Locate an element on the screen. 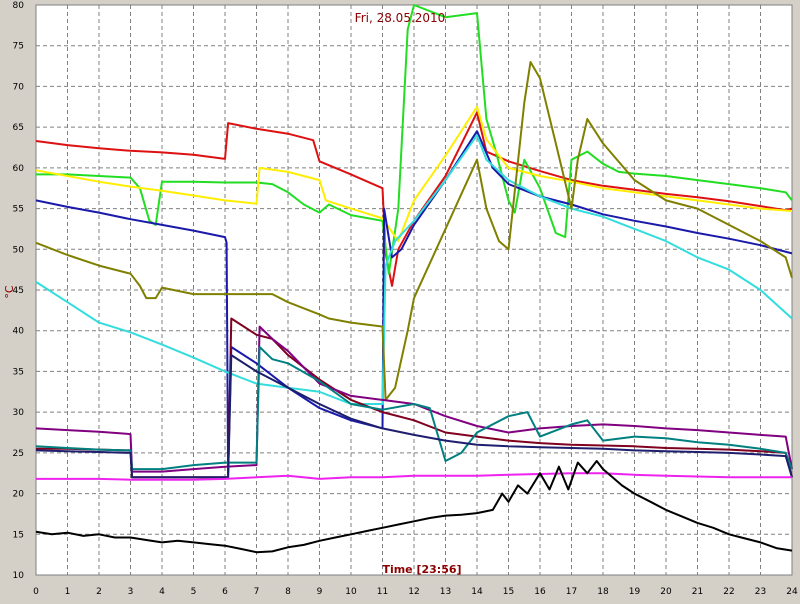 Image resolution: width=800 pixels, height=604 pixels. x-tick-label: 0 is located at coordinates (36, 592).